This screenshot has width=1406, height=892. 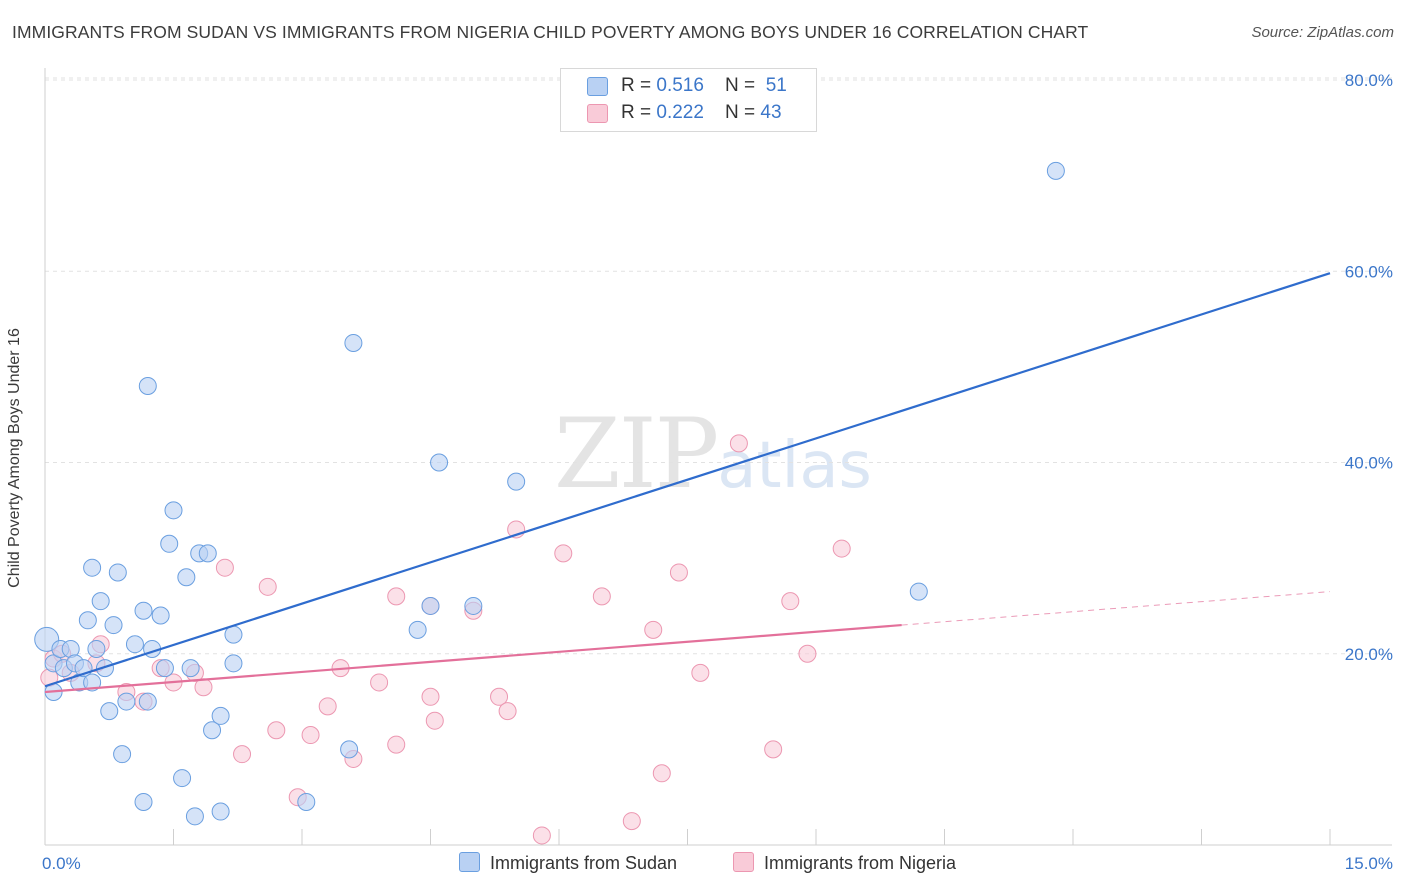 I want to click on legend-stats-nigeria: R = 0.222 N = 43, so click(x=701, y=112).